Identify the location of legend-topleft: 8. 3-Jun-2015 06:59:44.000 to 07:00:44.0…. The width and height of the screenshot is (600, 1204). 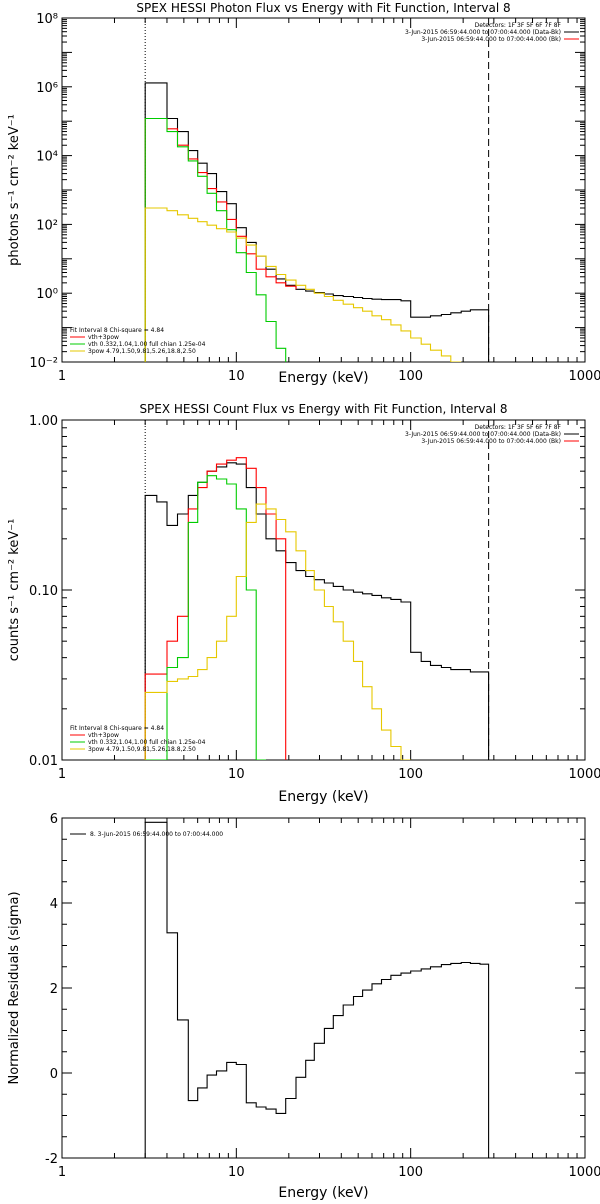
(146, 834).